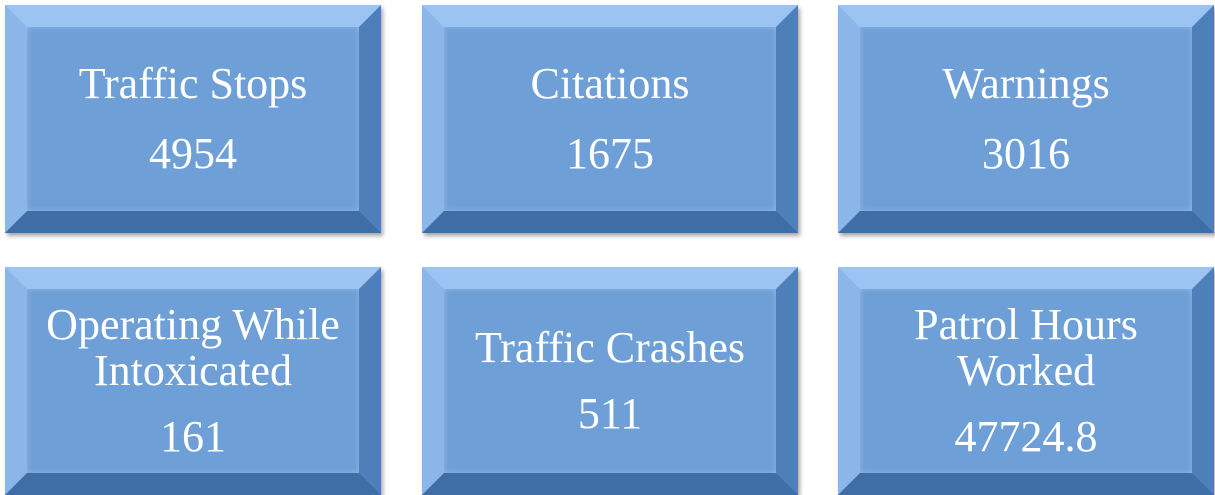 Image resolution: width=1215 pixels, height=495 pixels. Describe the element at coordinates (610, 83) in the screenshot. I see `tile-label: Citations` at that location.